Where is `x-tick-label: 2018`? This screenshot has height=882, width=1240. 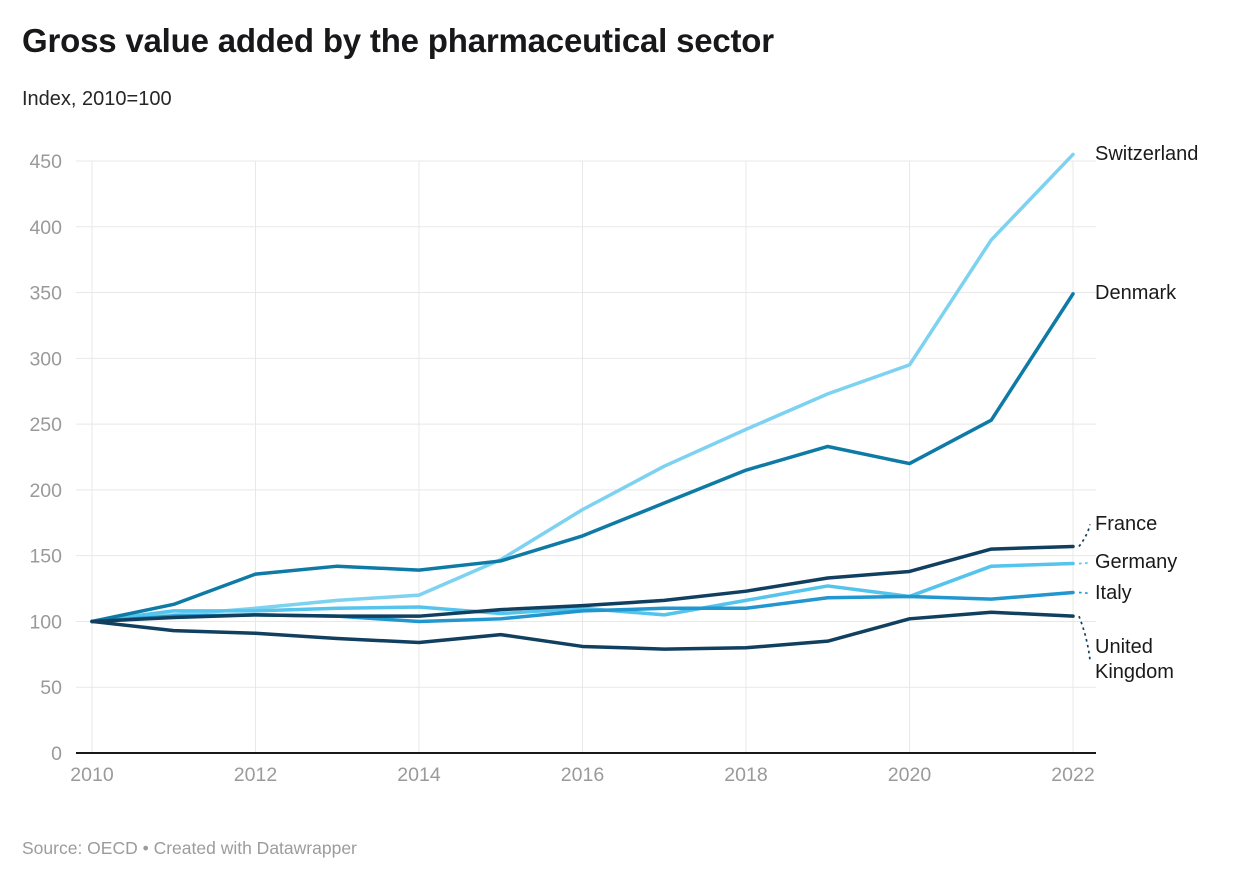 x-tick-label: 2018 is located at coordinates (745, 775).